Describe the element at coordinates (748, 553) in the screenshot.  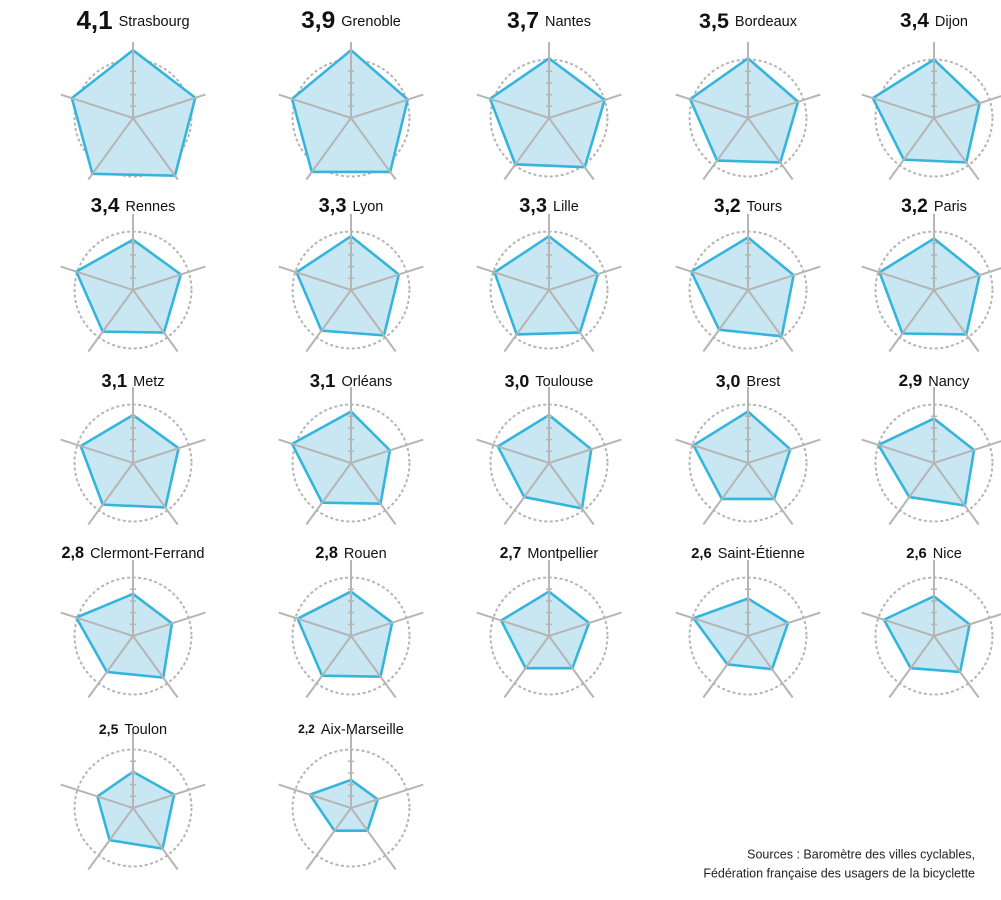
I see `chart-title: 2,6 Saint-Étienne` at that location.